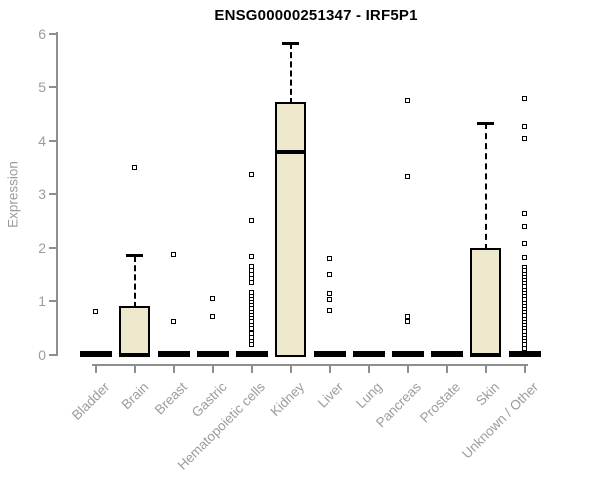  What do you see at coordinates (310, 365) in the screenshot?
I see `x-axis-line` at bounding box center [310, 365].